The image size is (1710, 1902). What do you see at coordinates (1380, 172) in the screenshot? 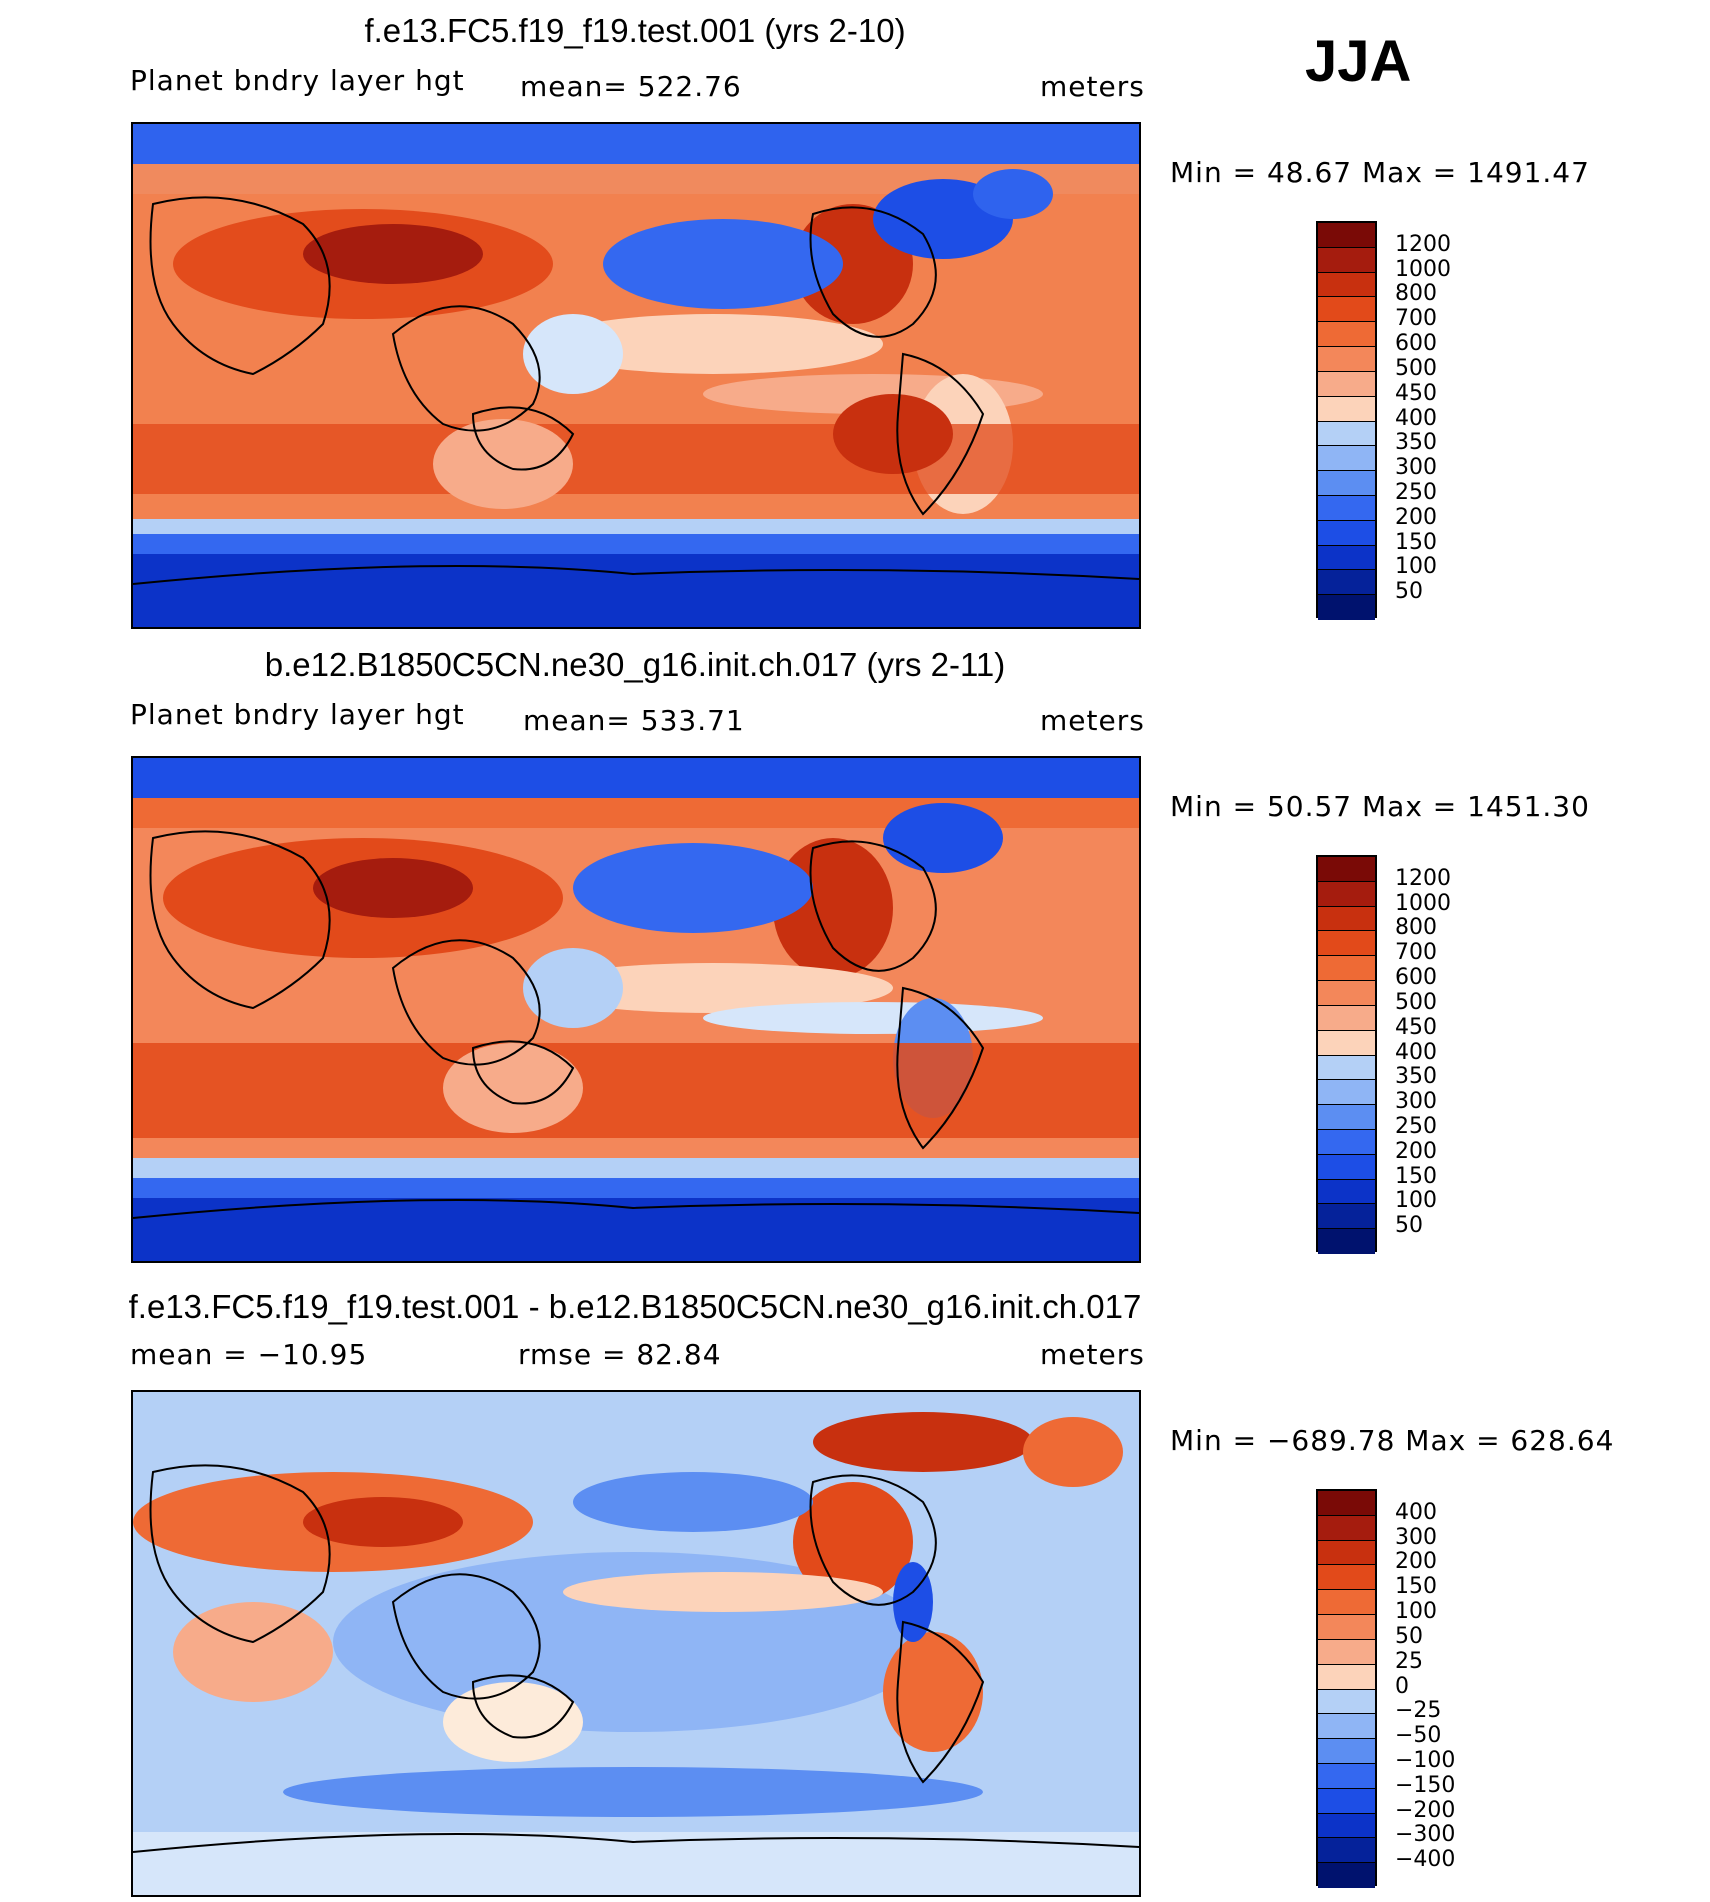
I see `panel-1-minmax: Min = 48.67 Max = 1491.47` at bounding box center [1380, 172].